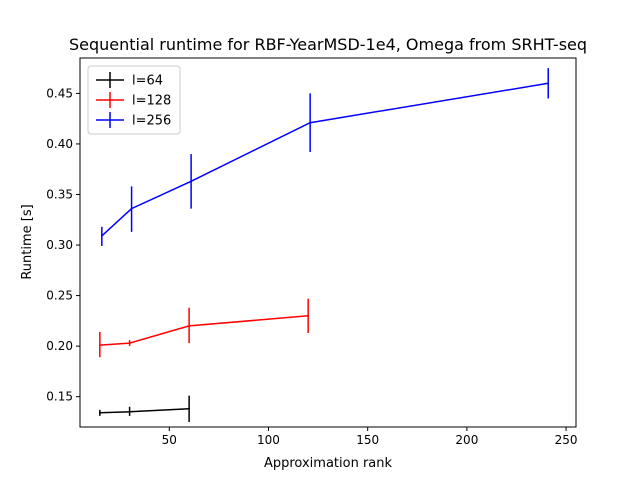  I want to click on x-tick-label: 100, so click(268, 440).